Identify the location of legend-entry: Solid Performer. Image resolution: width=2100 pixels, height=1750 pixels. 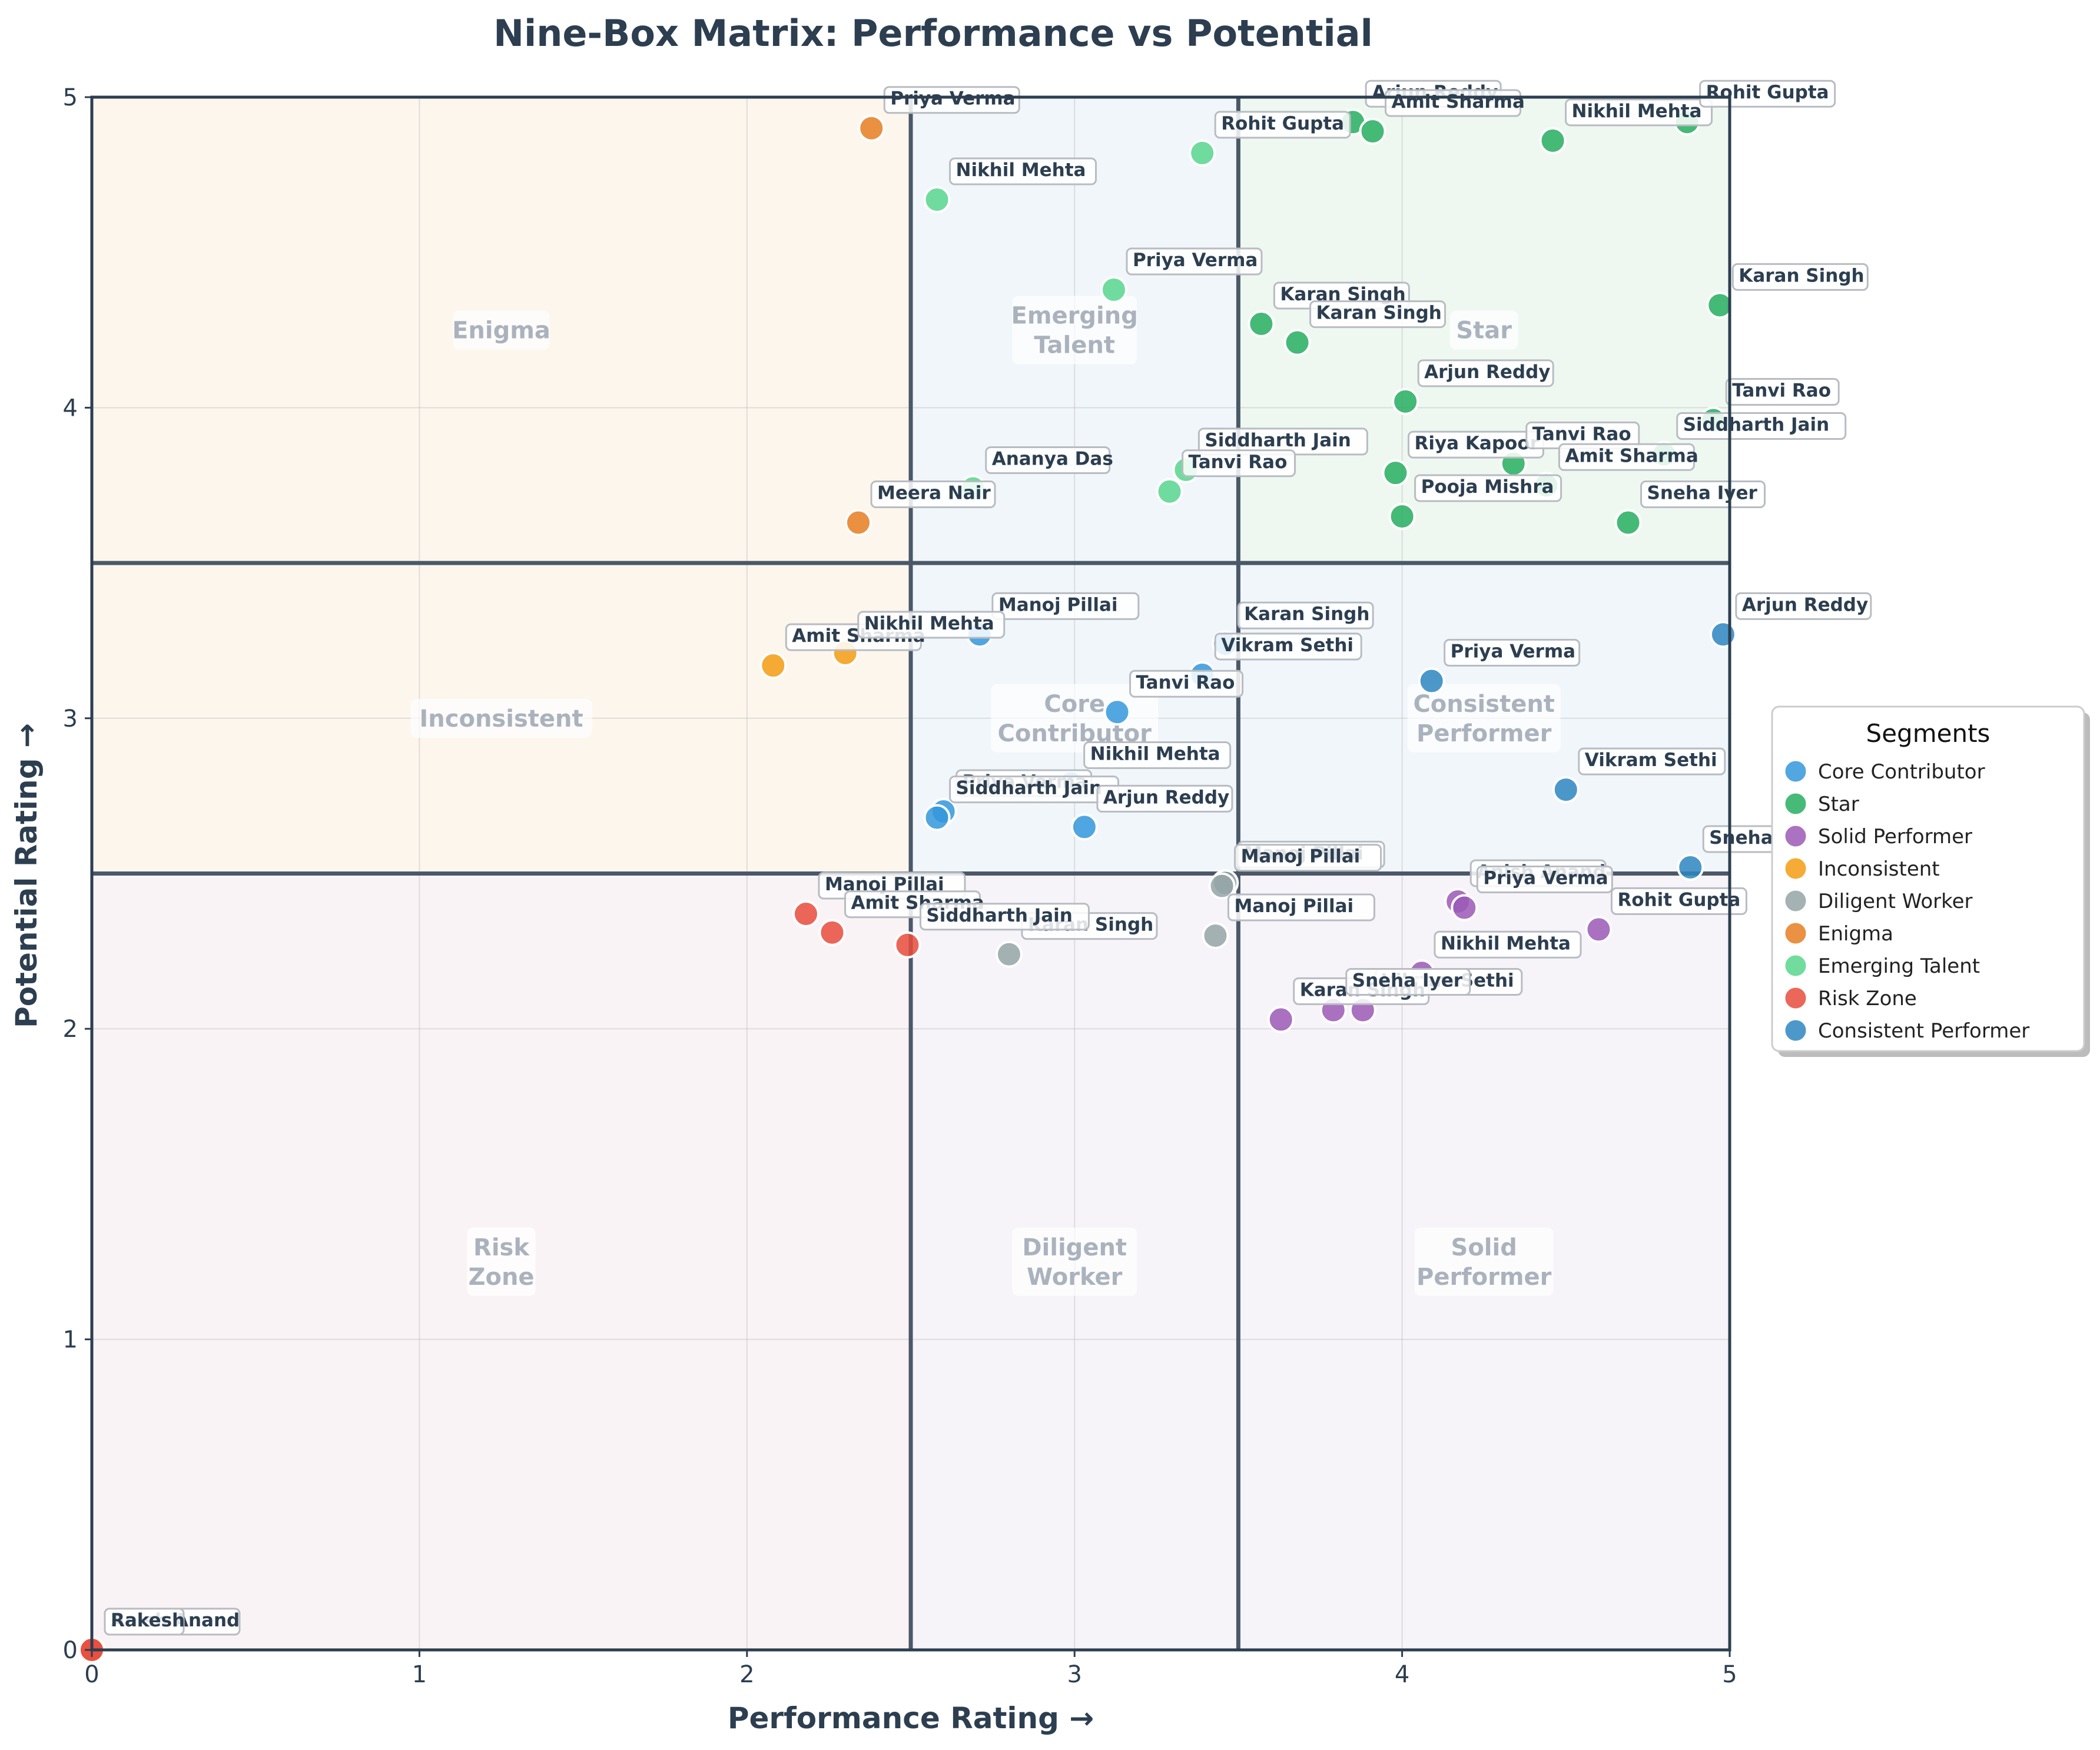
(1895, 837).